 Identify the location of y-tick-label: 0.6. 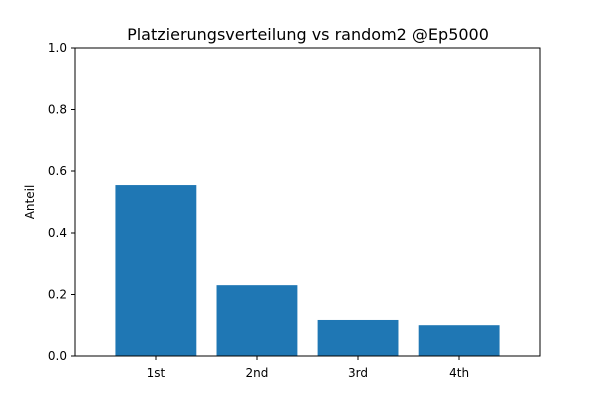
(57, 171).